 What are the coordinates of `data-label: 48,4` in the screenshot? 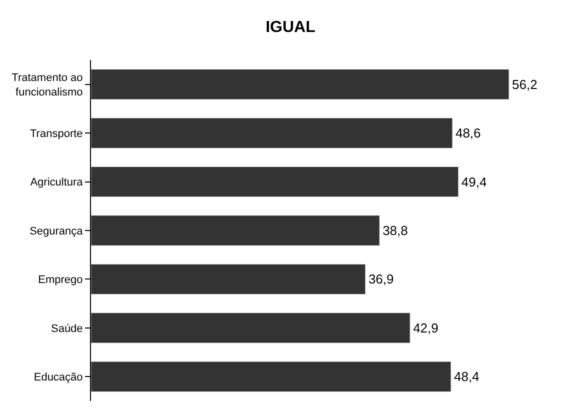 It's located at (467, 376).